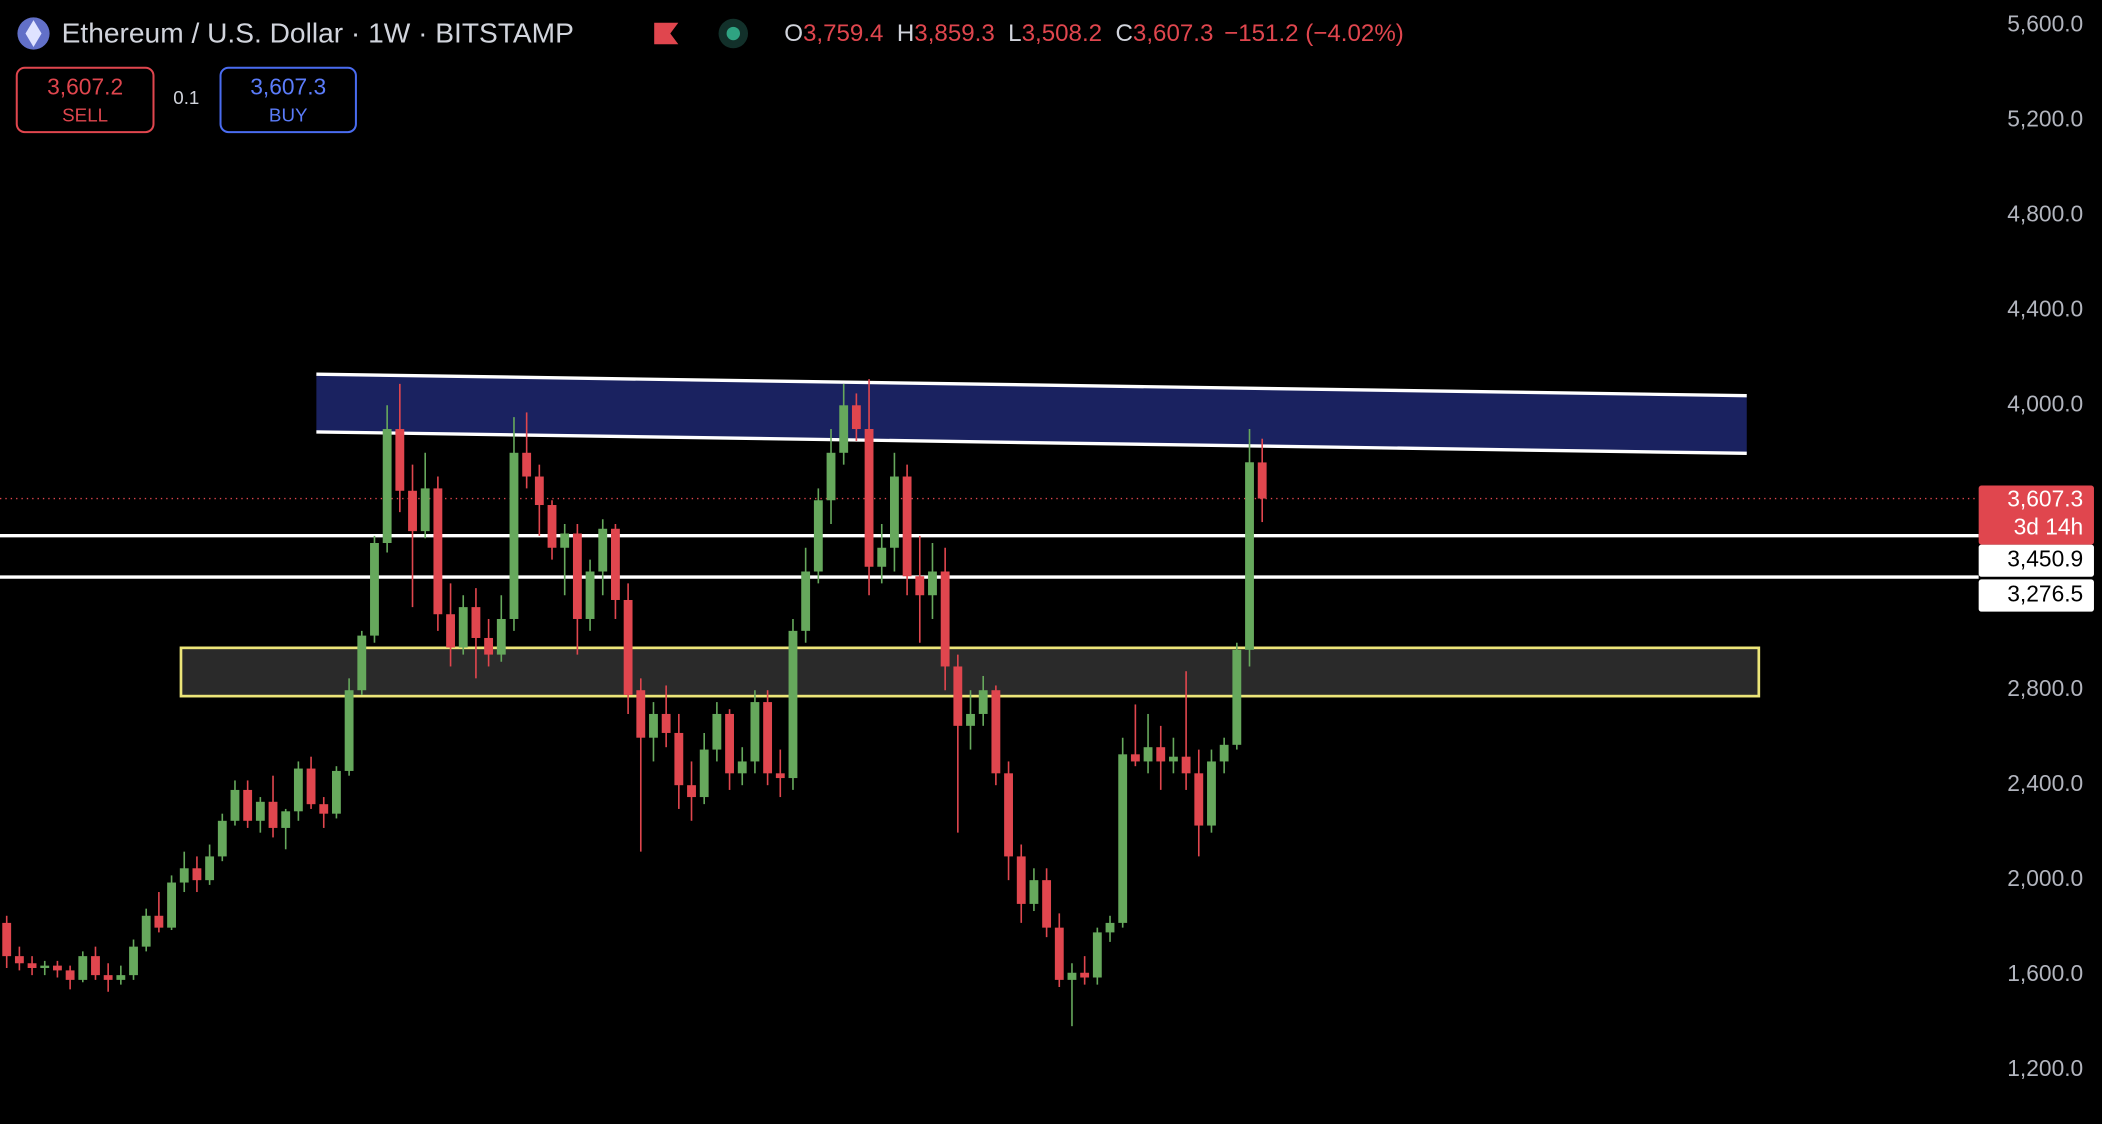  What do you see at coordinates (288, 115) in the screenshot?
I see `buy-label: BUY` at bounding box center [288, 115].